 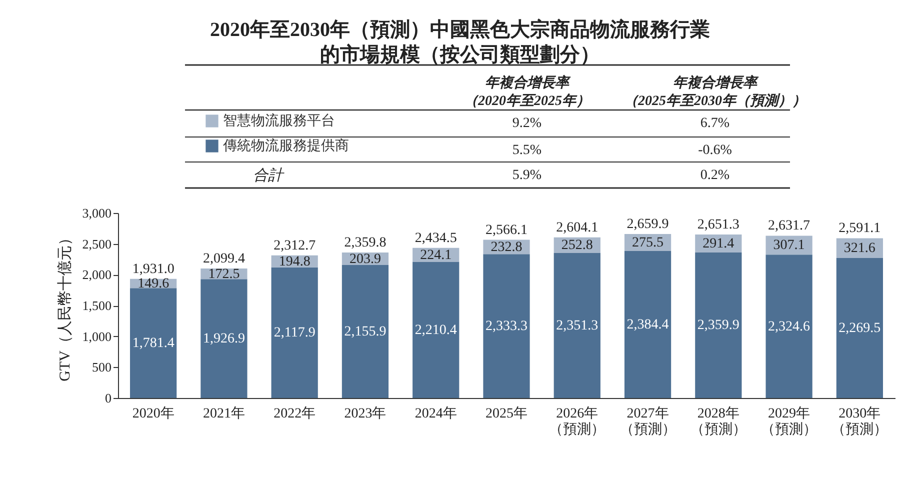 I want to click on text: 年複合增長率（2020年至2025年）, so click(x=527, y=91).